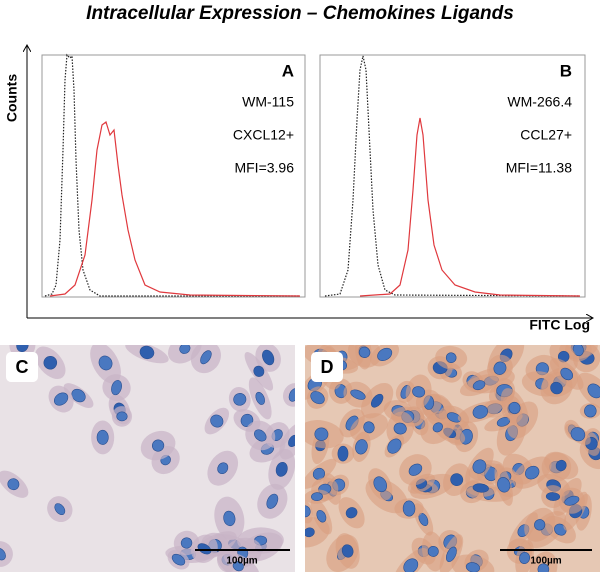 This screenshot has height=577, width=600. I want to click on x-axis-label: FITC Log, so click(559, 325).